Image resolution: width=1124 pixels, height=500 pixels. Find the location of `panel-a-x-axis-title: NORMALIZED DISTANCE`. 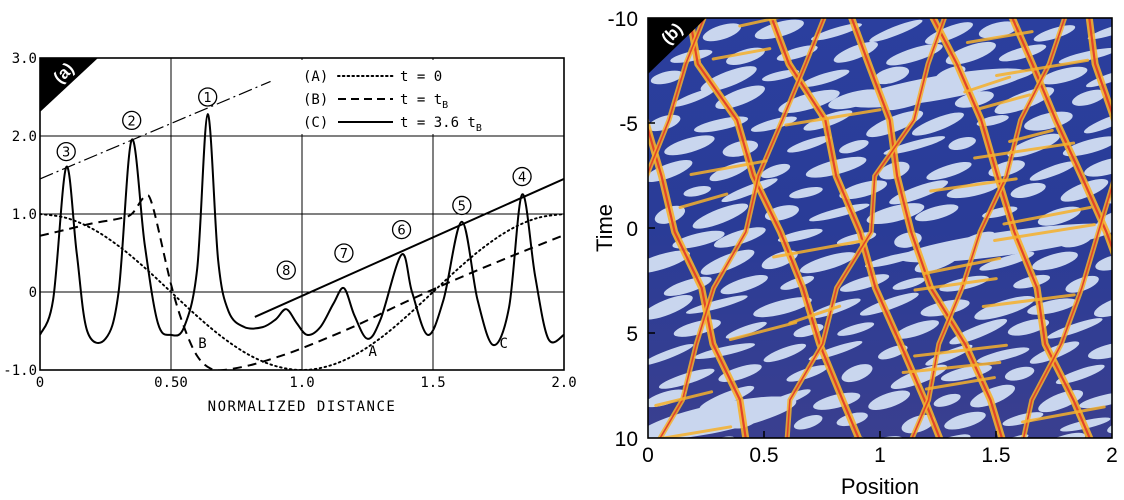

panel-a-x-axis-title: NORMALIZED DISTANCE is located at coordinates (302, 407).